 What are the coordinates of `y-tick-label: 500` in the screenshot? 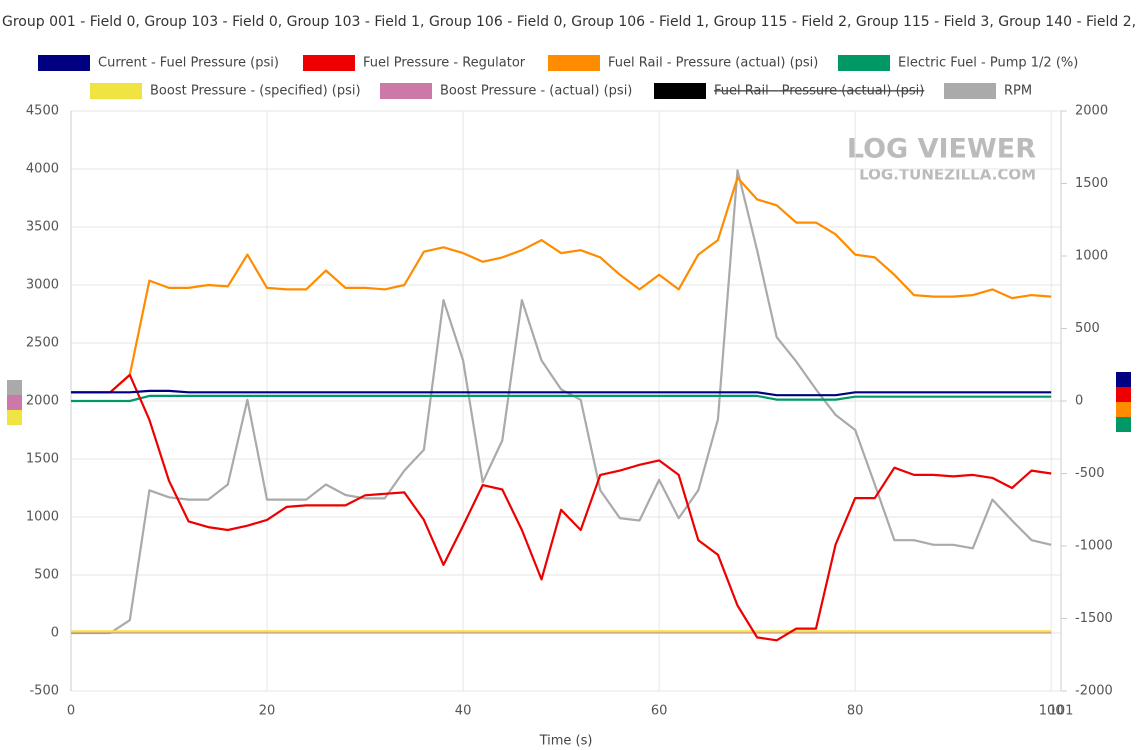 It's located at (46, 575).